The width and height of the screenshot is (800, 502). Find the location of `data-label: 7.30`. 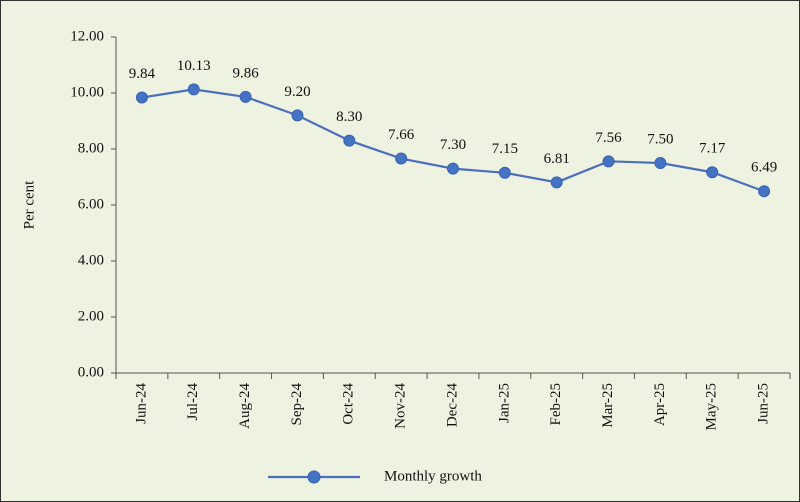

data-label: 7.30 is located at coordinates (453, 145).